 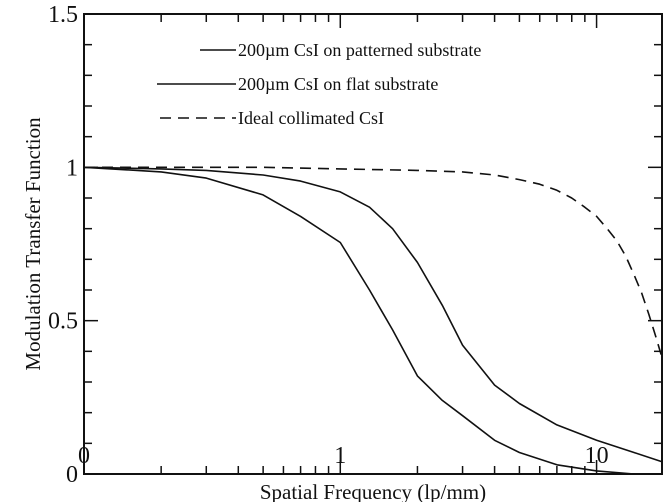 I want to click on y-tick-label: 1.5, so click(x=63, y=15).